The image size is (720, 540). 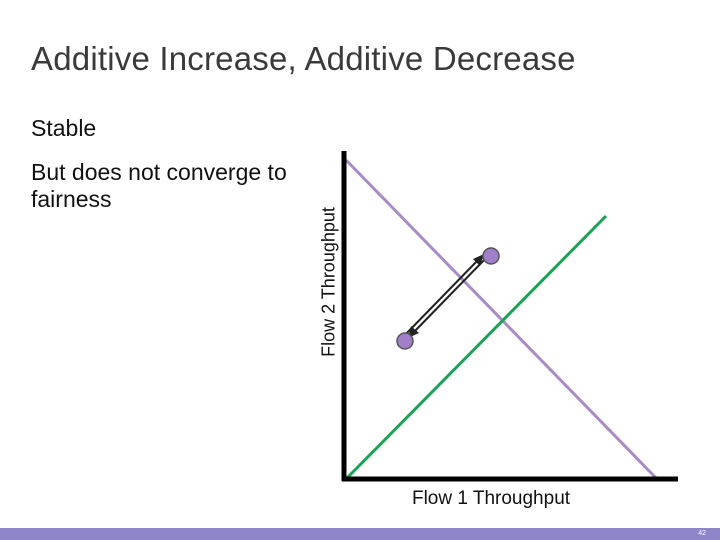 I want to click on x-axis-label: Flow 1 Throughput, so click(x=491, y=498).